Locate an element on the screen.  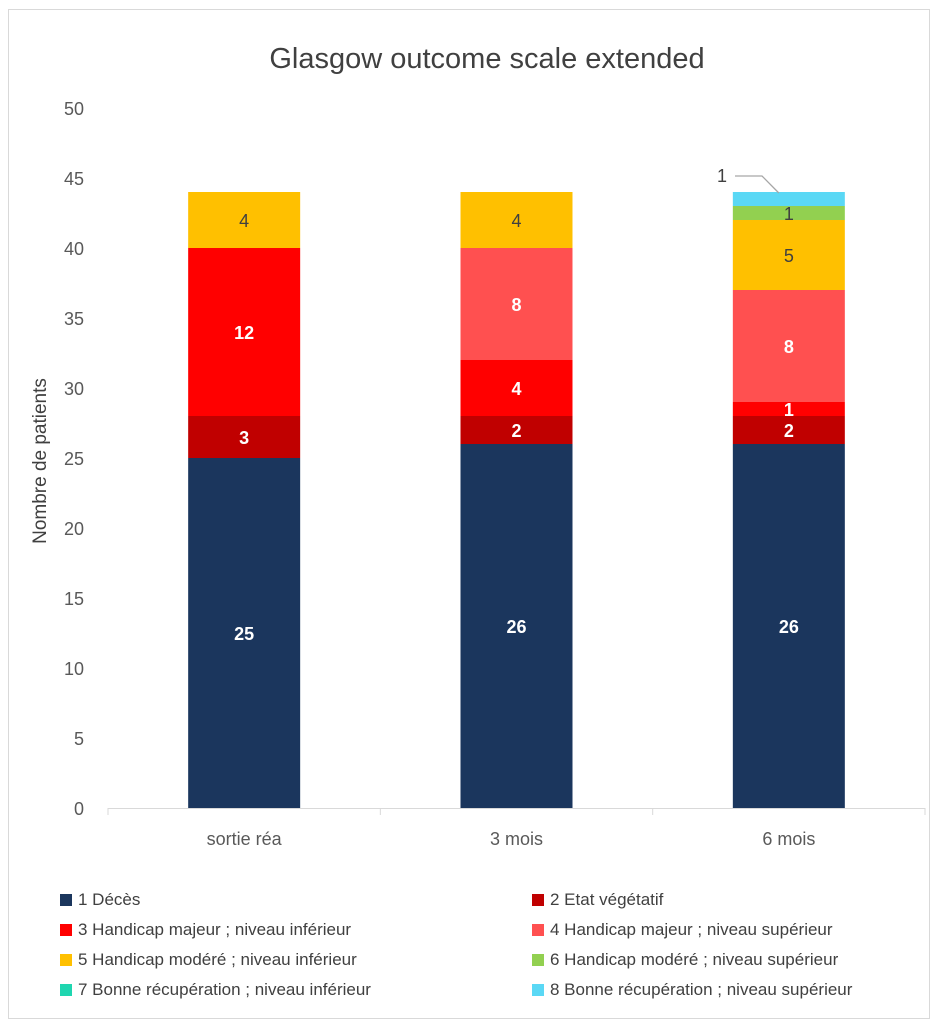
legend-label: 7 Bonne récupération ; niveau inférieur is located at coordinates (224, 989).